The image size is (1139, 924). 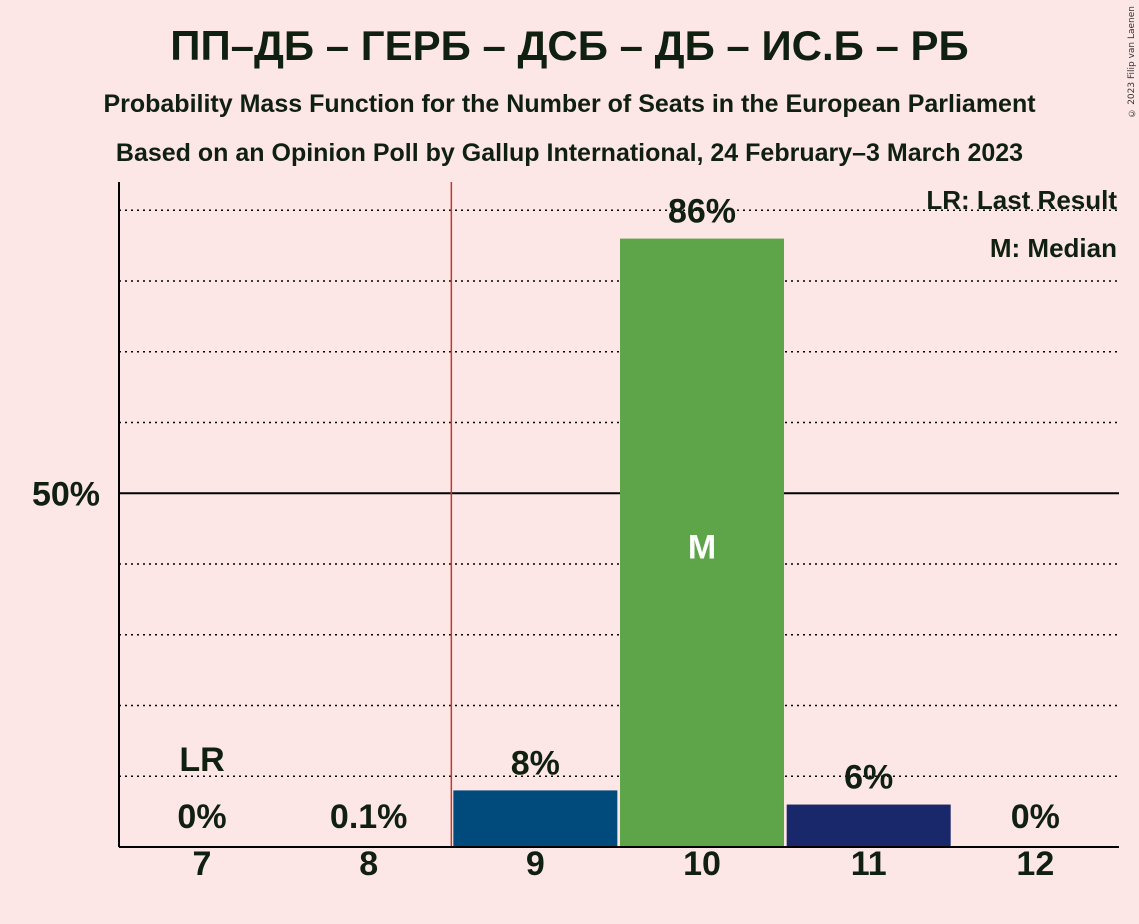 What do you see at coordinates (1035, 864) in the screenshot?
I see `x-tick-label-12: 12` at bounding box center [1035, 864].